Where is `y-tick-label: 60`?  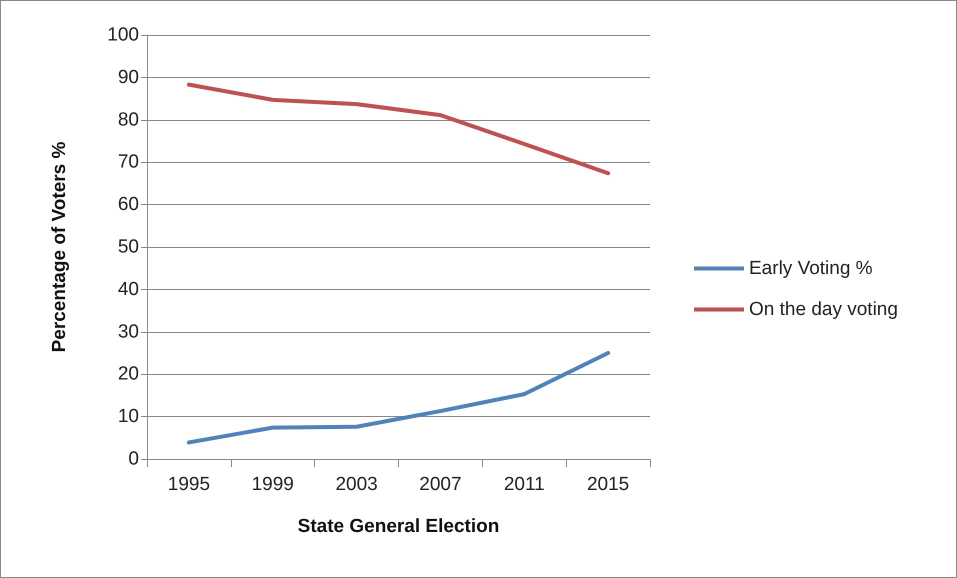 y-tick-label: 60 is located at coordinates (128, 205).